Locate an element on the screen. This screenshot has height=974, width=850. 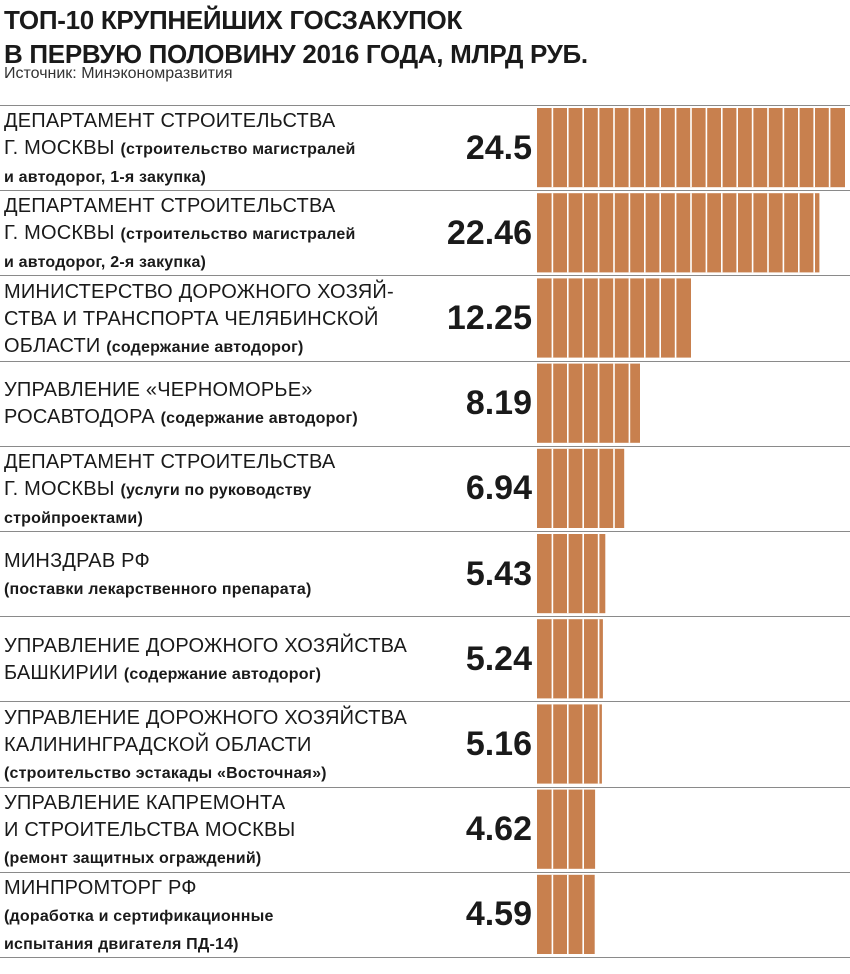
data-label: 5.16 is located at coordinates (498, 744).